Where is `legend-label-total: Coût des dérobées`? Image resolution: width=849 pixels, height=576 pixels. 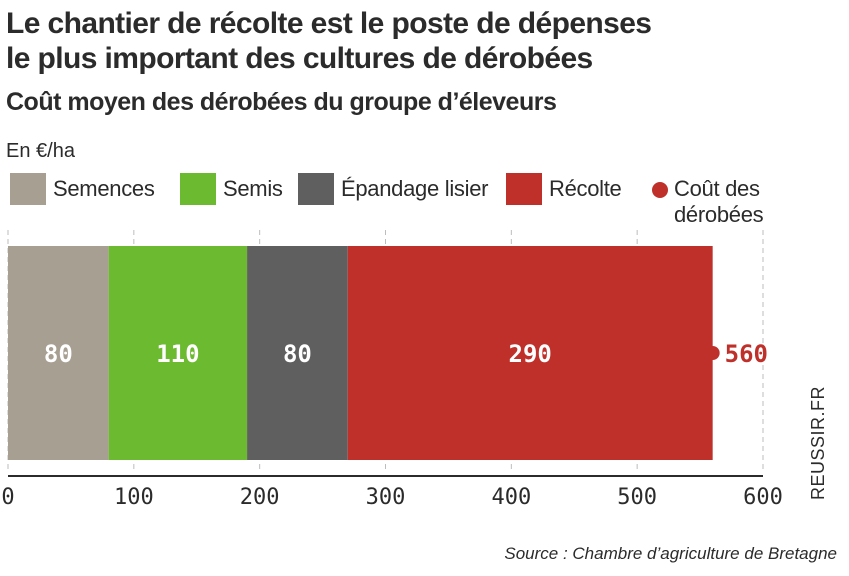
legend-label-total: Coût des dérobées is located at coordinates (719, 201).